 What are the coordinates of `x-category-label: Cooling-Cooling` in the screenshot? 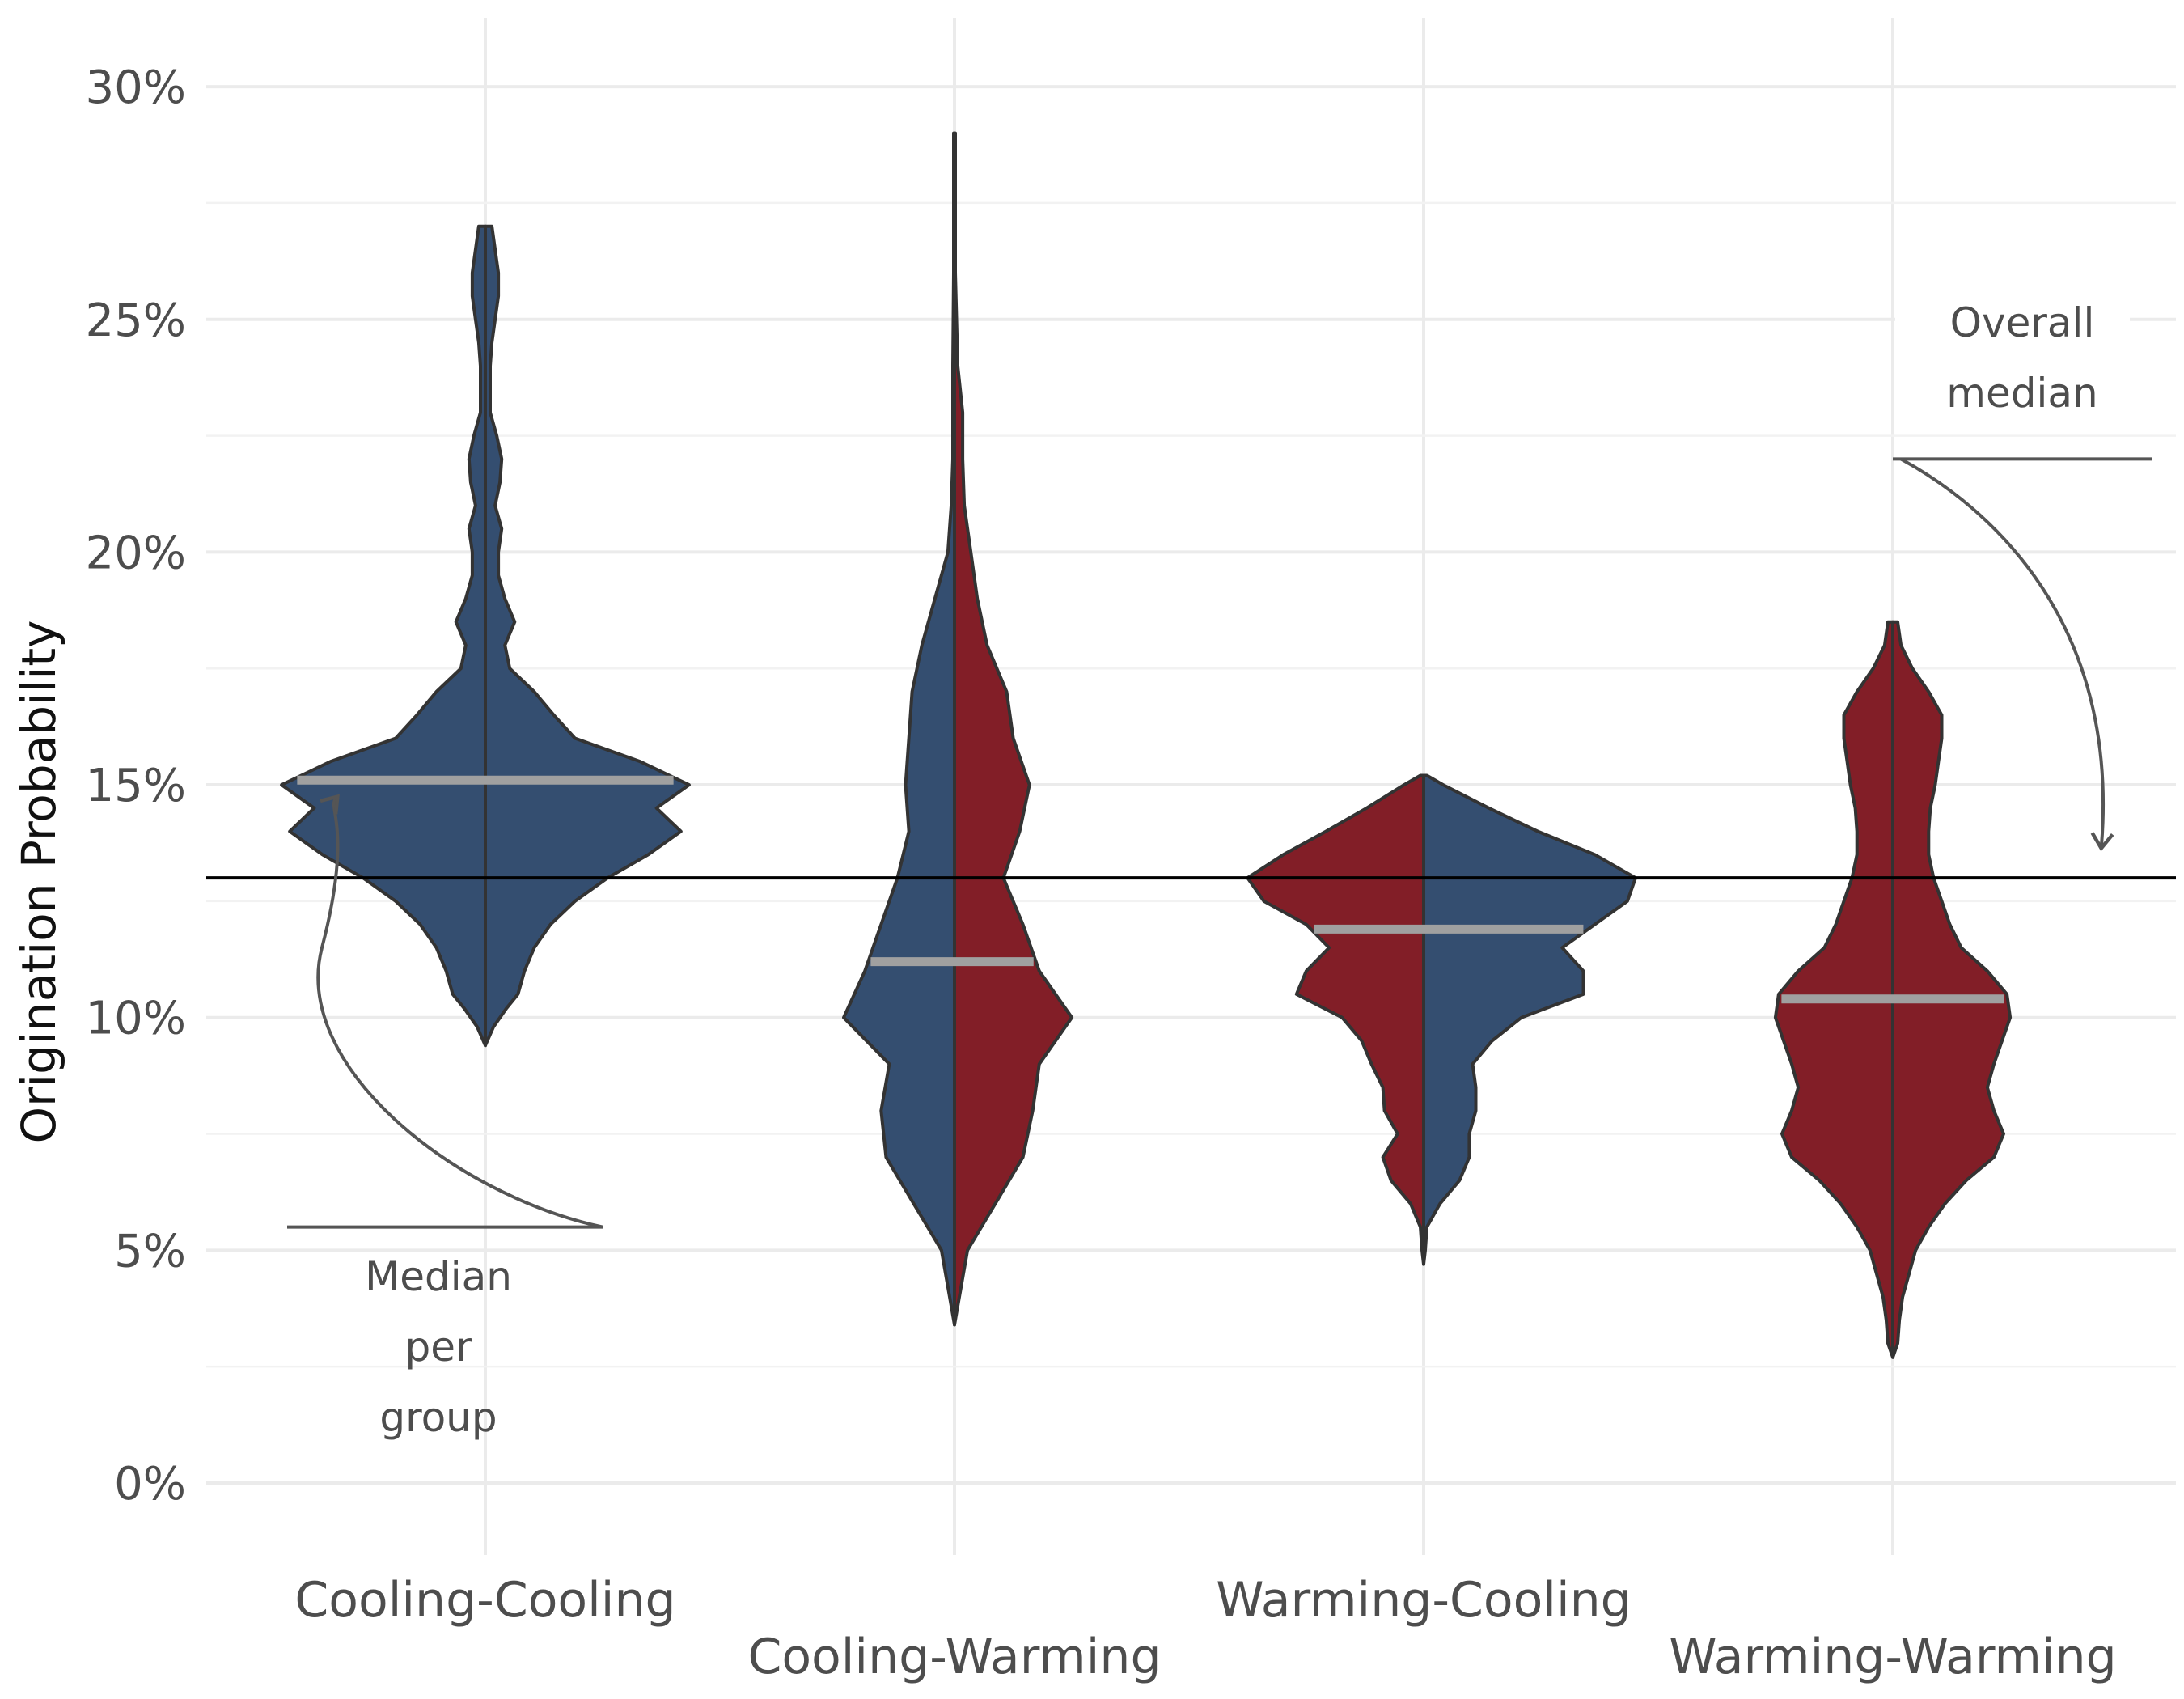 It's located at (484, 1600).